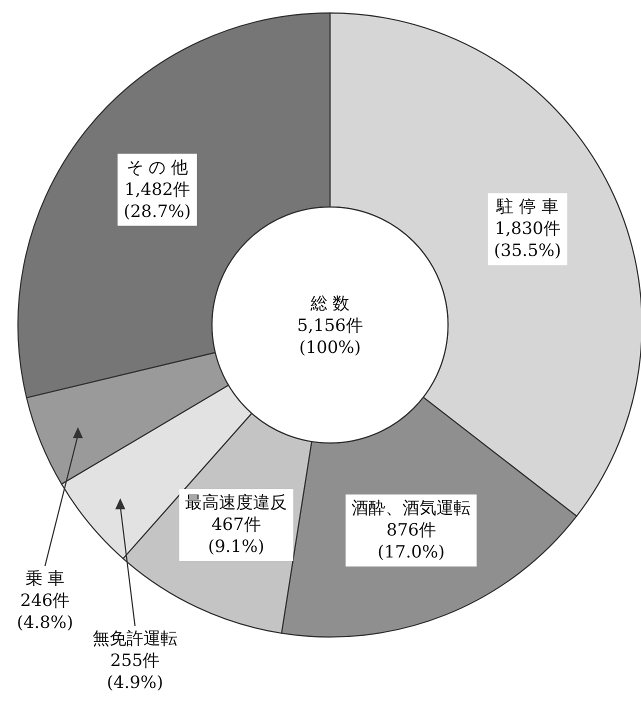 Image resolution: width=641 pixels, height=718 pixels. What do you see at coordinates (528, 240) in the screenshot?
I see `data-label: 1,830件 (35.5%)` at bounding box center [528, 240].